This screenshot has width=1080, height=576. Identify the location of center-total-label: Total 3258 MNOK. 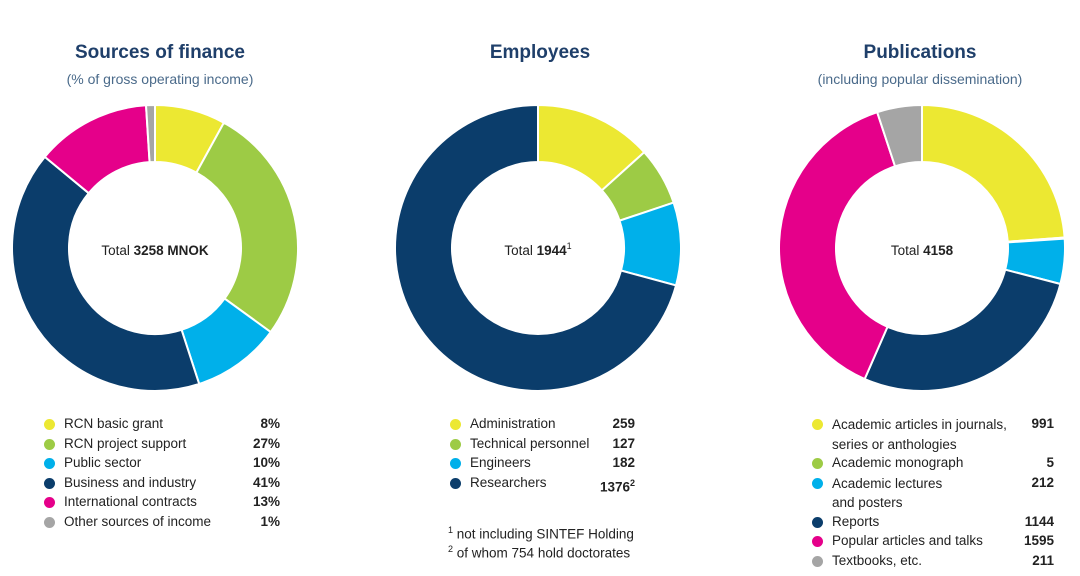
(155, 250).